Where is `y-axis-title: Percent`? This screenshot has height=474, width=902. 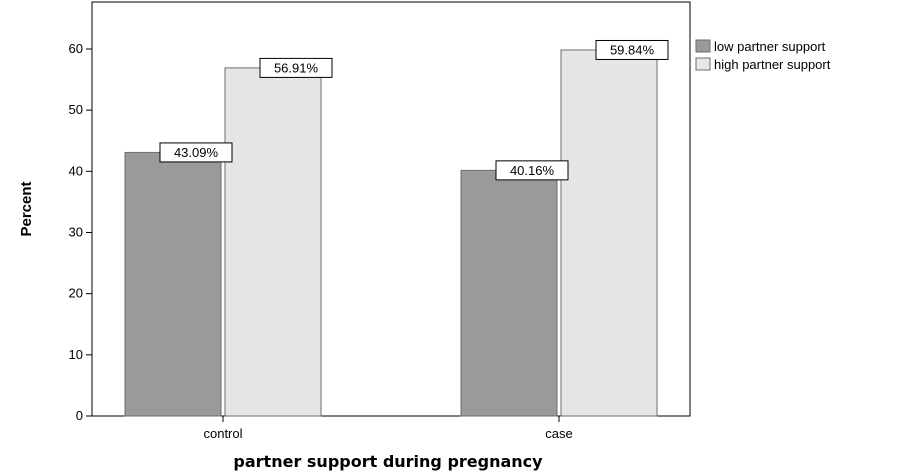
y-axis-title: Percent is located at coordinates (26, 208).